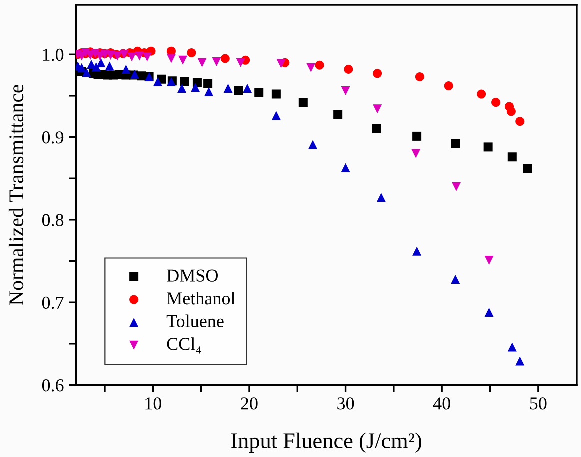 The width and height of the screenshot is (581, 457). I want to click on legend-label: Toluene, so click(195, 321).